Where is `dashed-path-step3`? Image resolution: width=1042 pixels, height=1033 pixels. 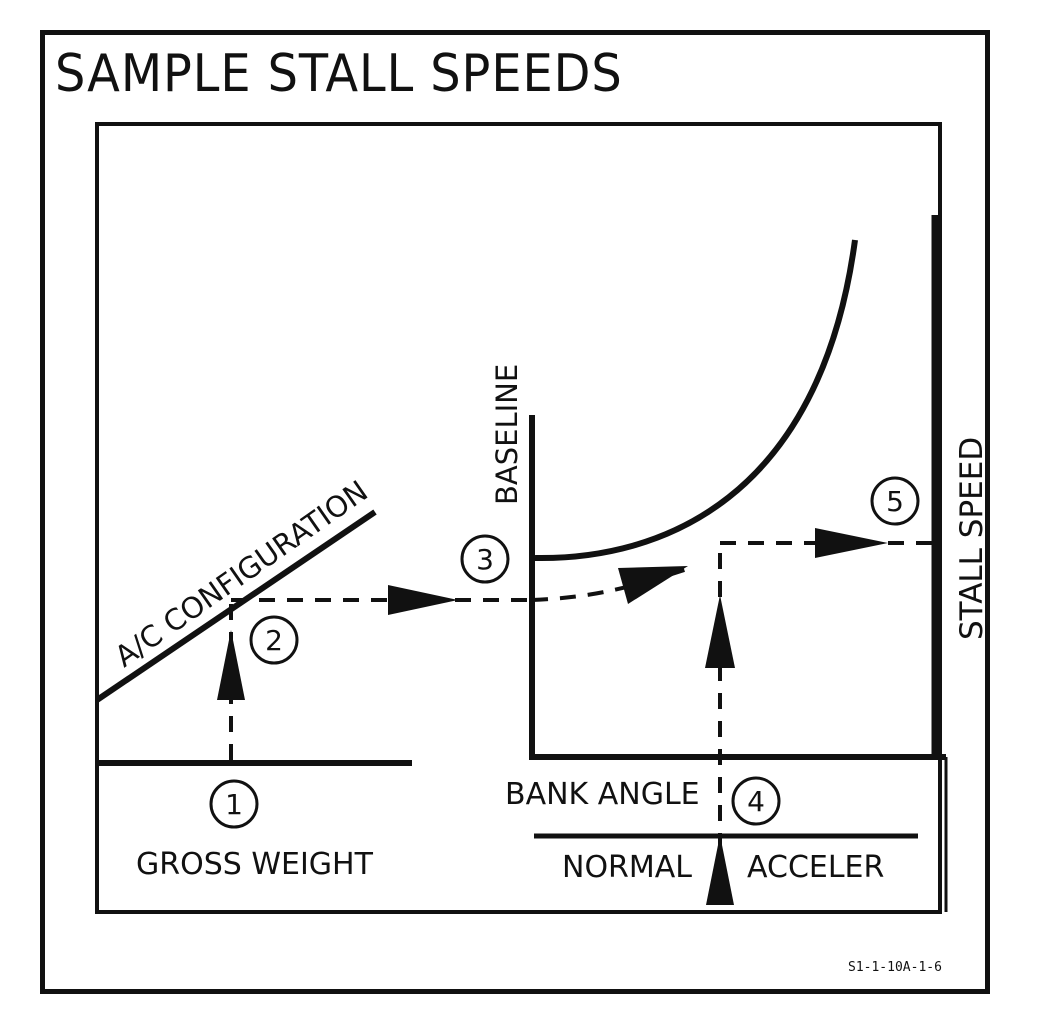 dashed-path-step3 is located at coordinates (611, 584).